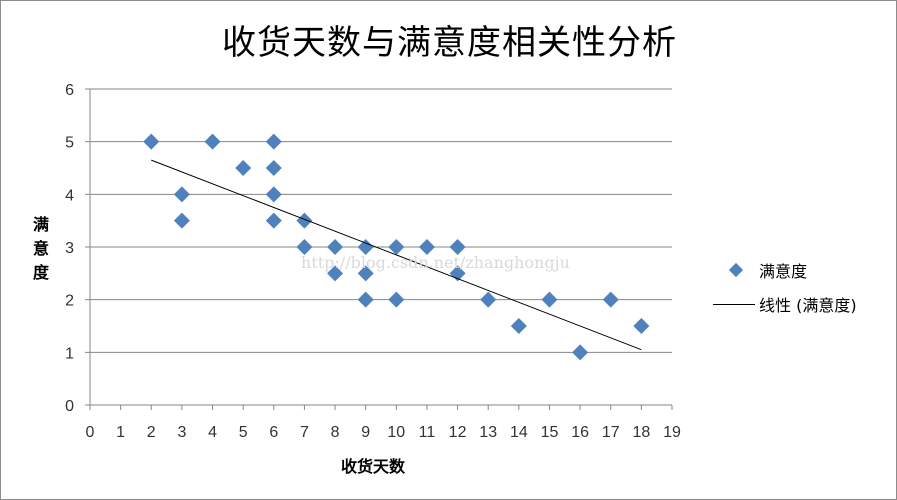  What do you see at coordinates (488, 432) in the screenshot?
I see `x-tick-label: 13` at bounding box center [488, 432].